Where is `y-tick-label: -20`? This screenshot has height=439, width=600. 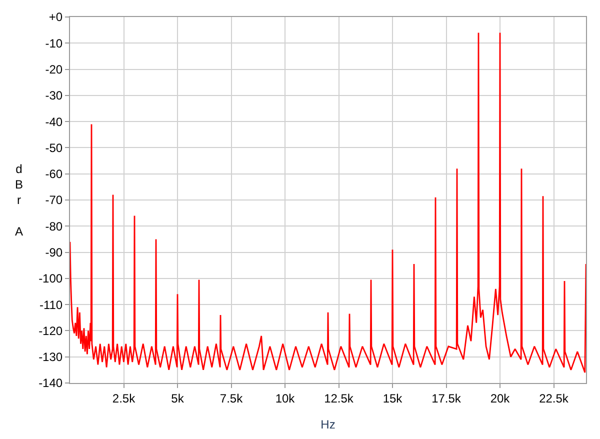 y-tick-label: -20 is located at coordinates (54, 69).